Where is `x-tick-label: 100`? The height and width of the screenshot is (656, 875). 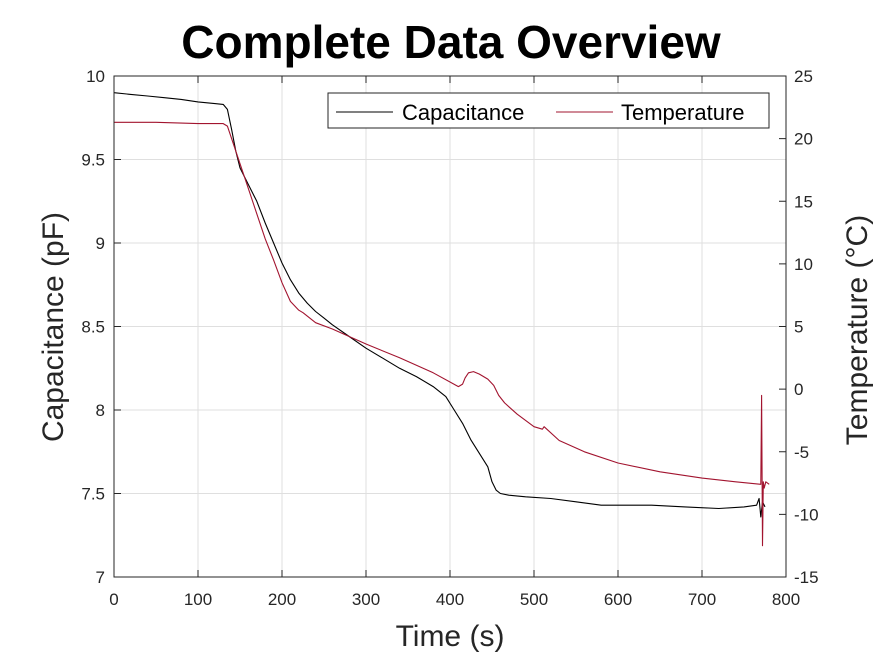 x-tick-label: 100 is located at coordinates (198, 599).